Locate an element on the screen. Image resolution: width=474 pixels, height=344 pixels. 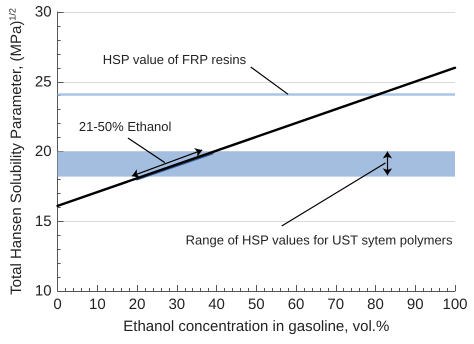
x-tick-label: 80 is located at coordinates (375, 304).